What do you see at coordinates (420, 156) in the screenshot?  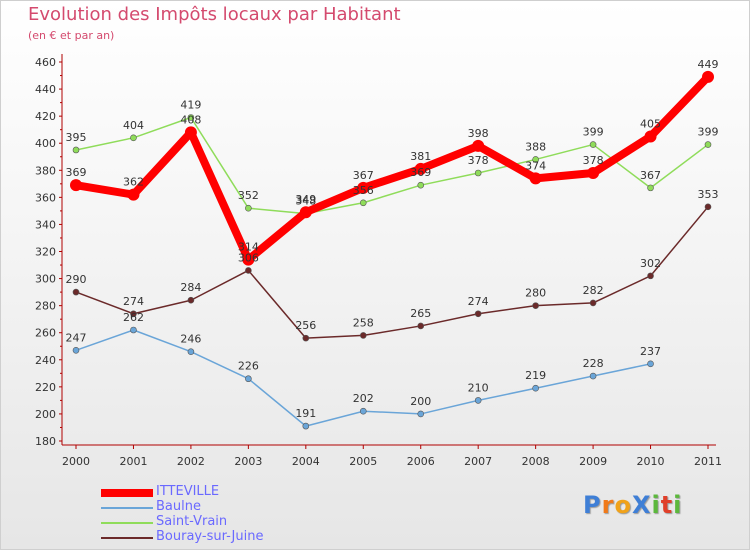 I see `data-label-itteville: 381` at bounding box center [420, 156].